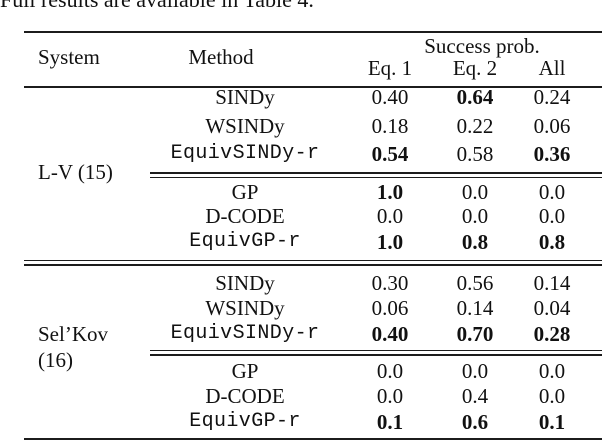 The width and height of the screenshot is (606, 446). I want to click on value-cell-all: 0.14, so click(552, 282).